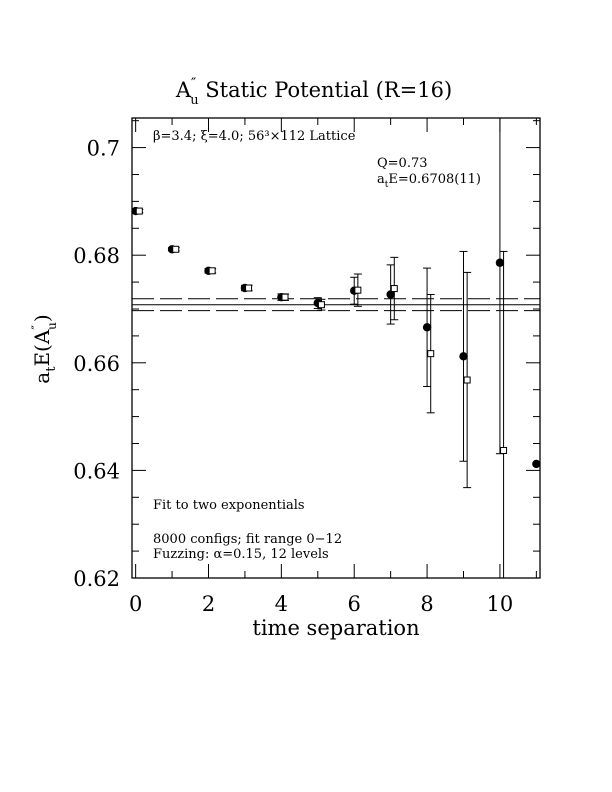 Image resolution: width=612 pixels, height=792 pixels. I want to click on fuzzing-annotation: Fuzzing: α=0.15, 12 levels, so click(241, 554).